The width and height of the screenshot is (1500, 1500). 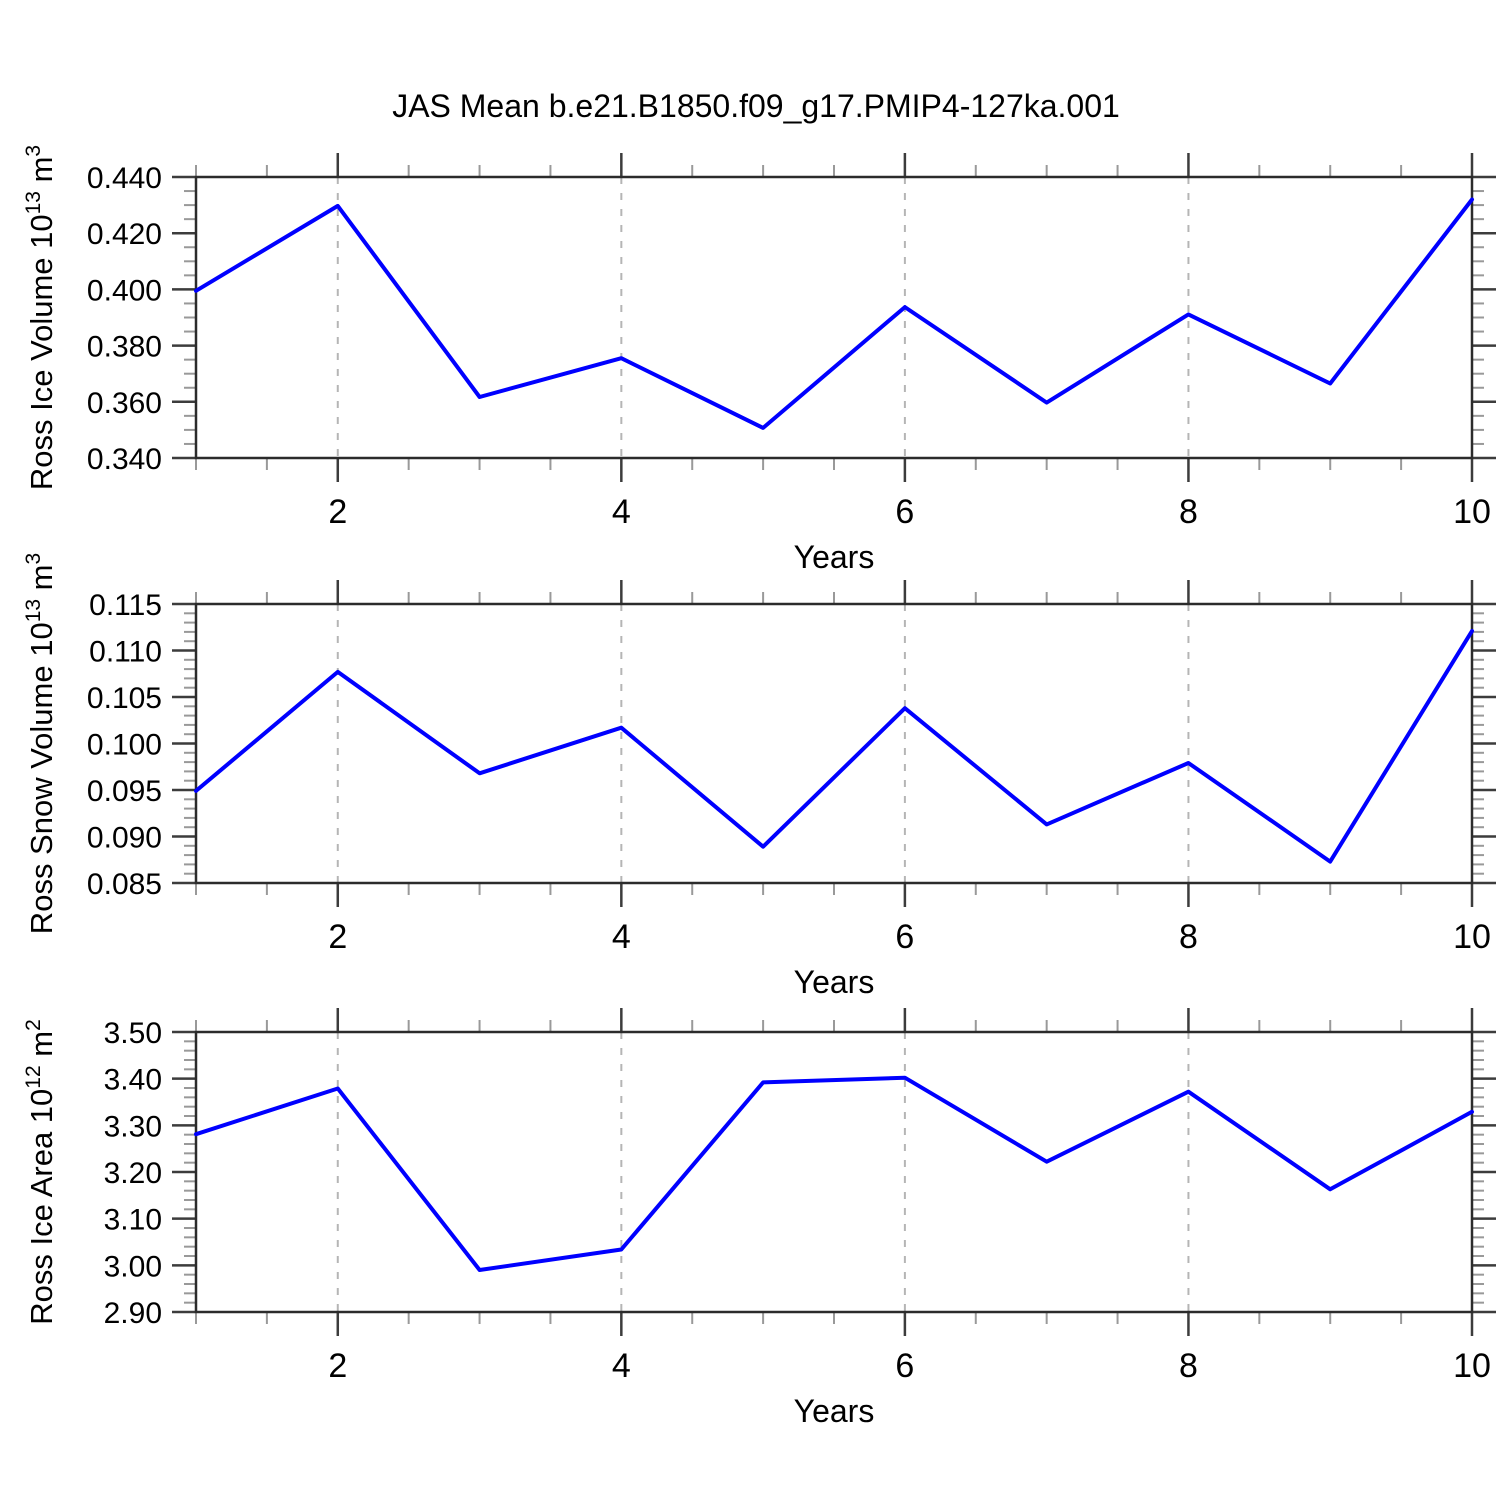 What do you see at coordinates (124, 838) in the screenshot?
I see `y-tick-label: 0.090` at bounding box center [124, 838].